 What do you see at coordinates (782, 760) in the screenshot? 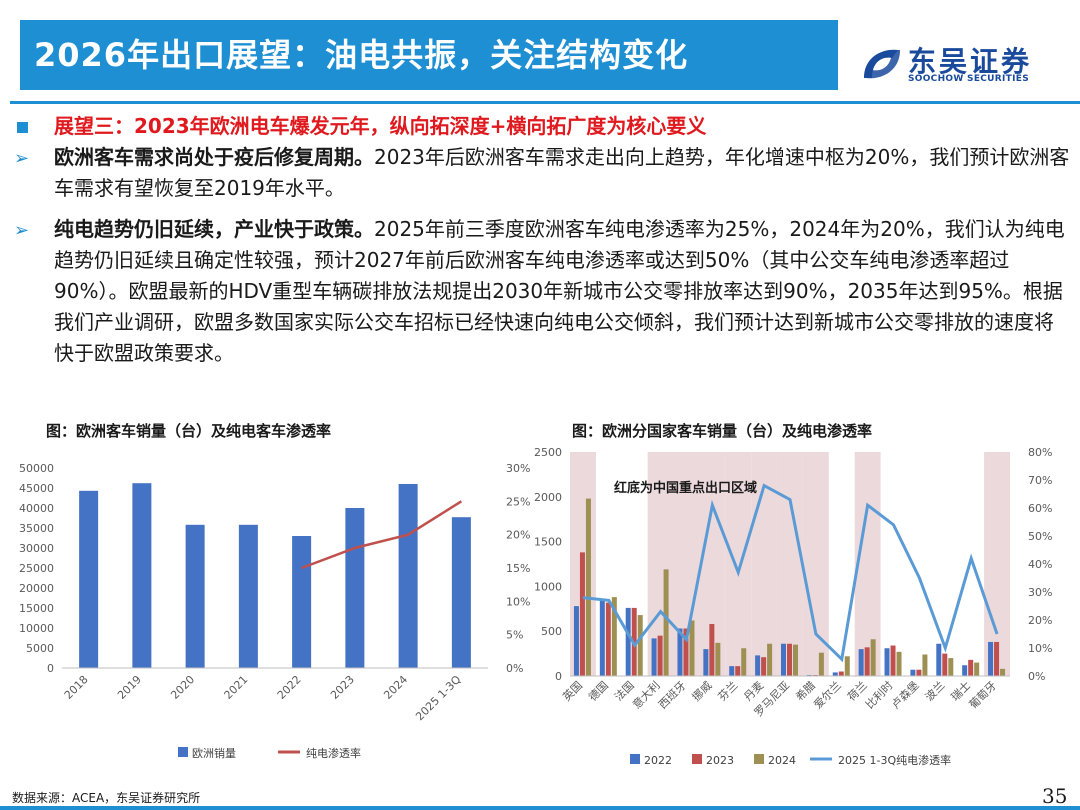
I see `legend-label: 2024` at bounding box center [782, 760].